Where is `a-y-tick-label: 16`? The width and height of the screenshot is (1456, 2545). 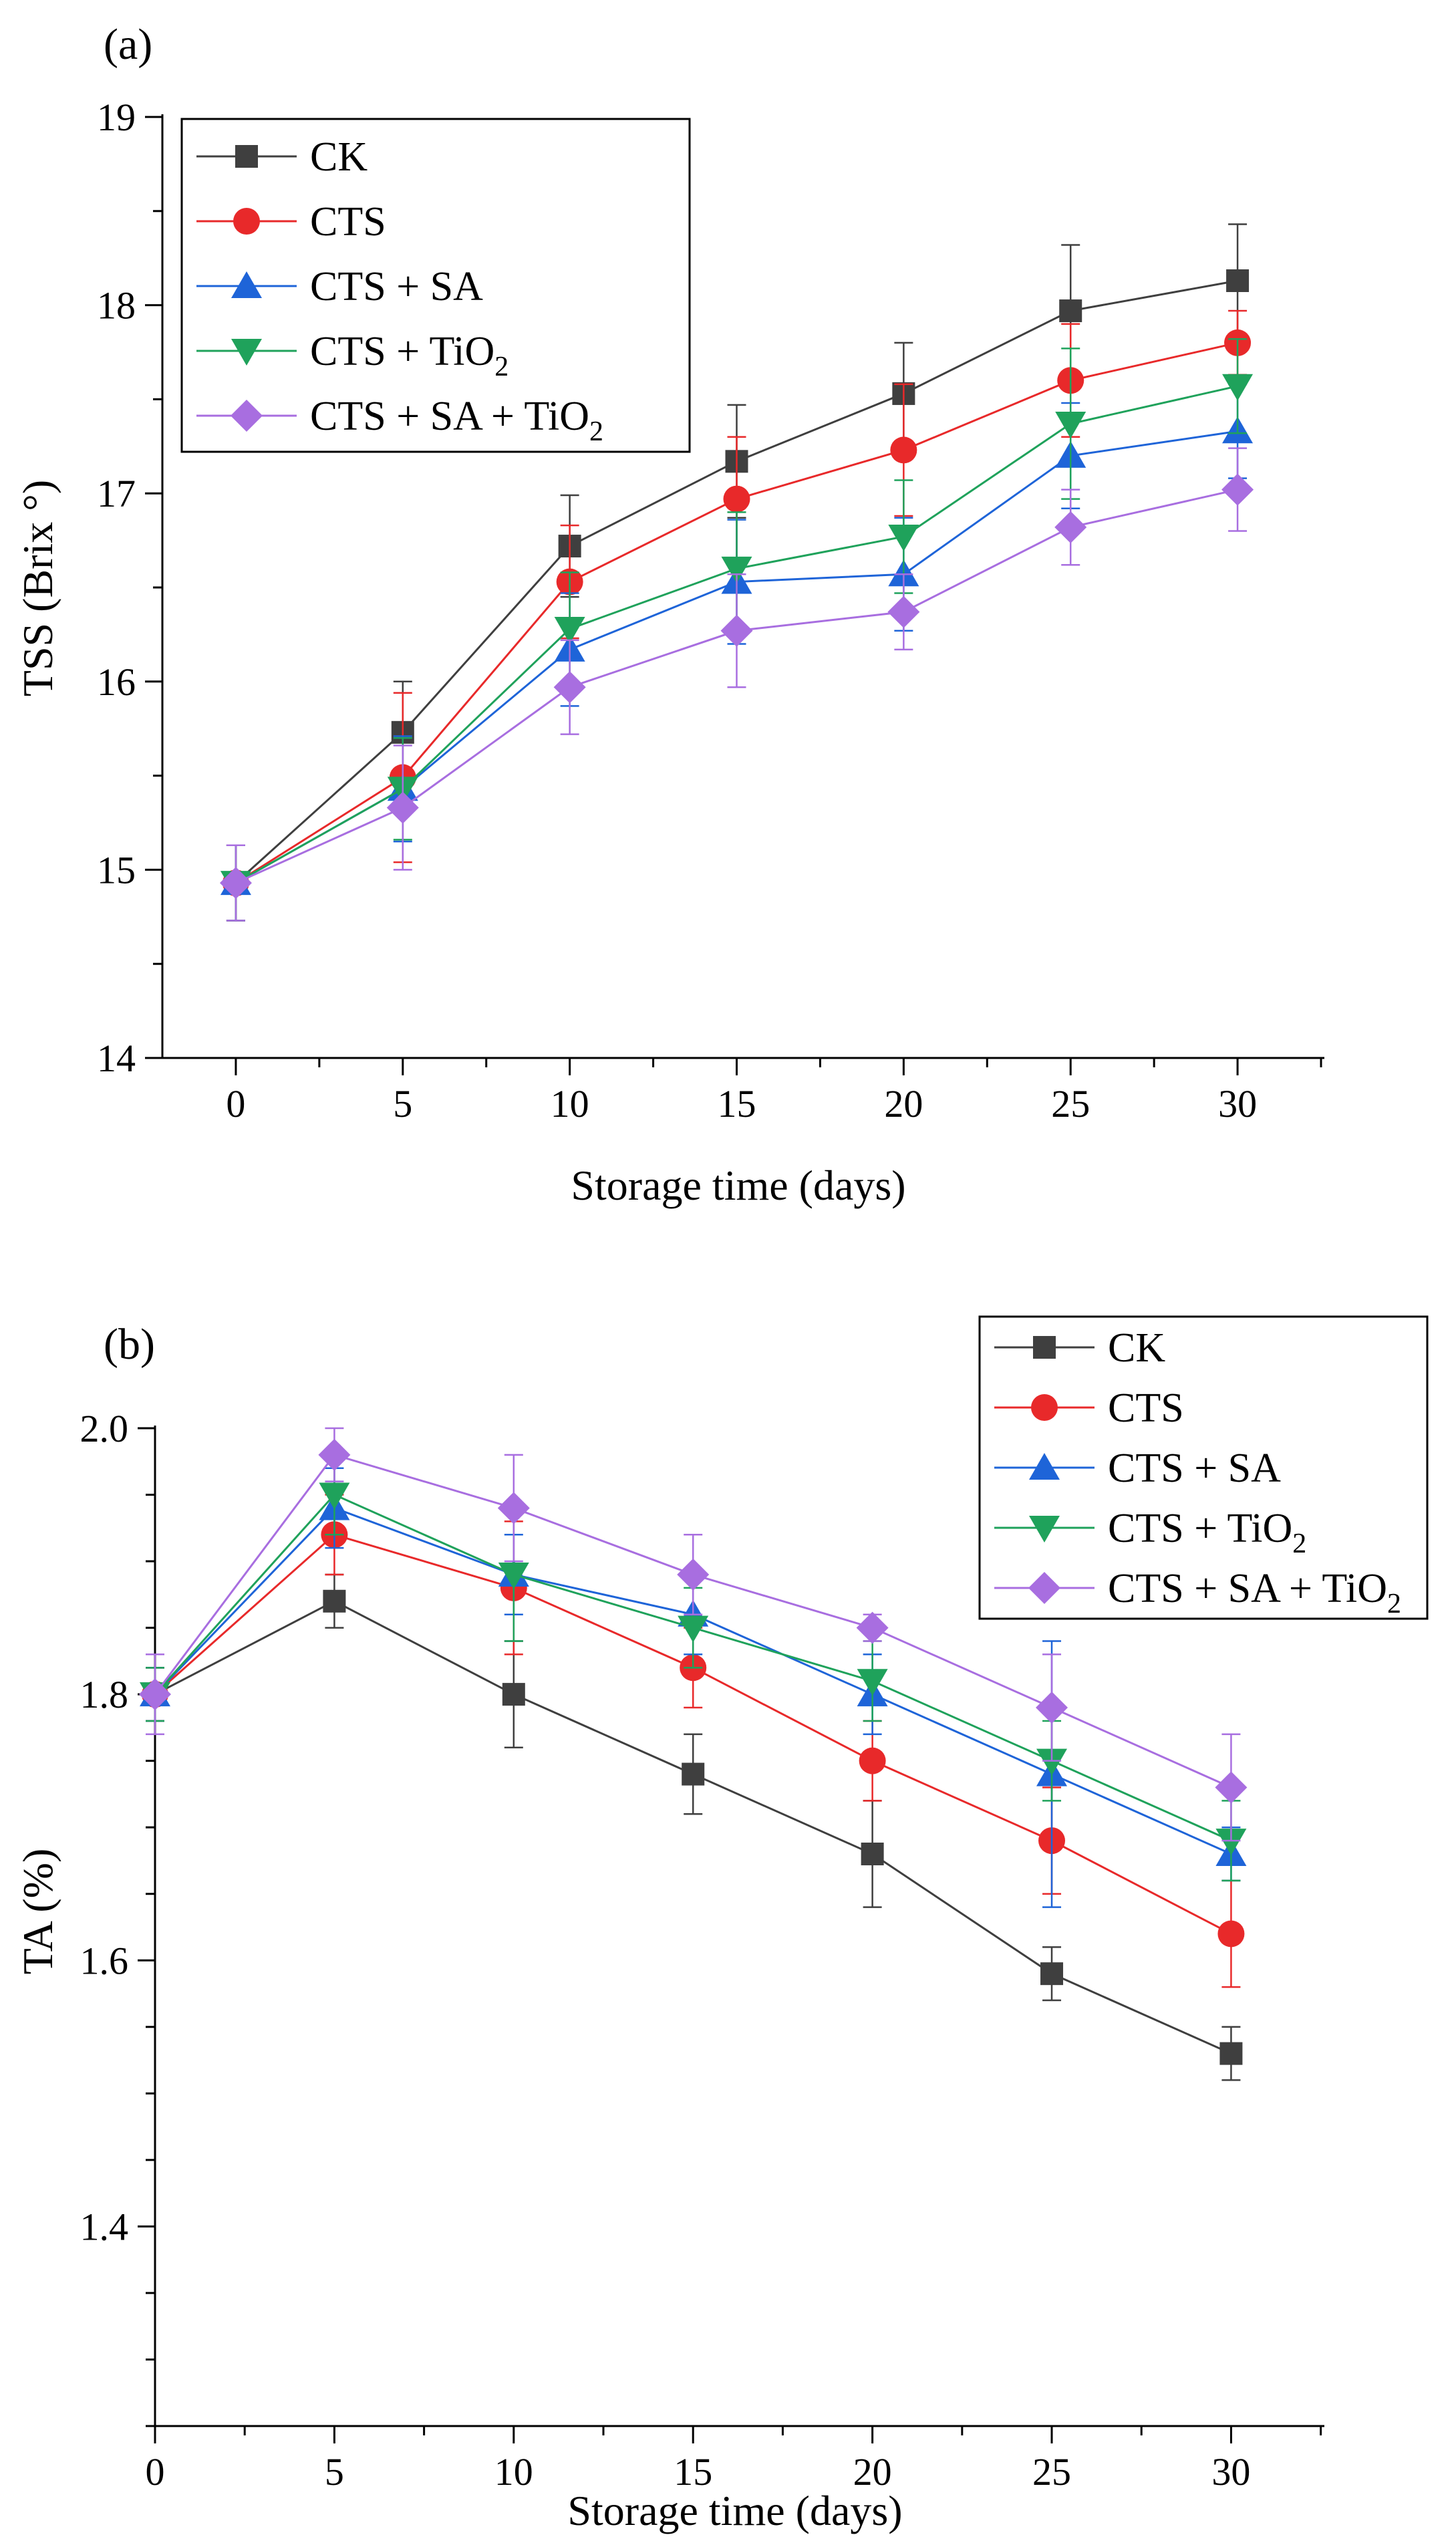
a-y-tick-label: 16 is located at coordinates (116, 682).